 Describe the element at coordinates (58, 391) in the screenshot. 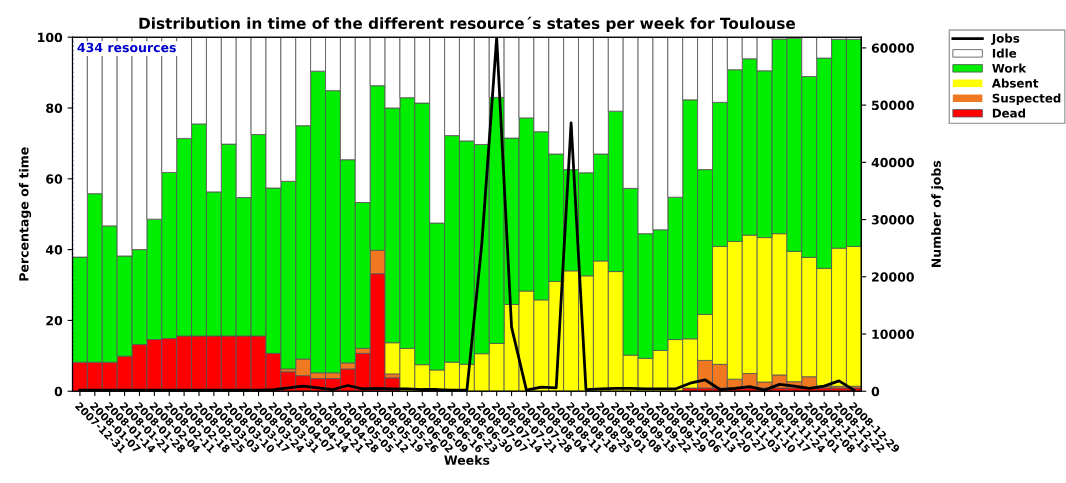

I see `y-tick-label: 0` at that location.